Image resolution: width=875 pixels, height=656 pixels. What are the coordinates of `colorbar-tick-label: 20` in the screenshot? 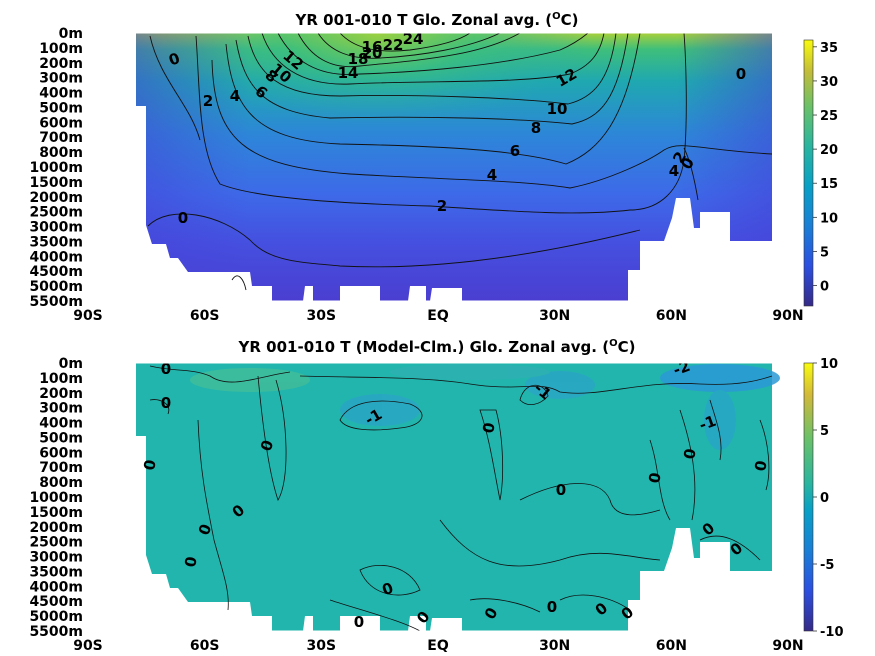 It's located at (829, 150).